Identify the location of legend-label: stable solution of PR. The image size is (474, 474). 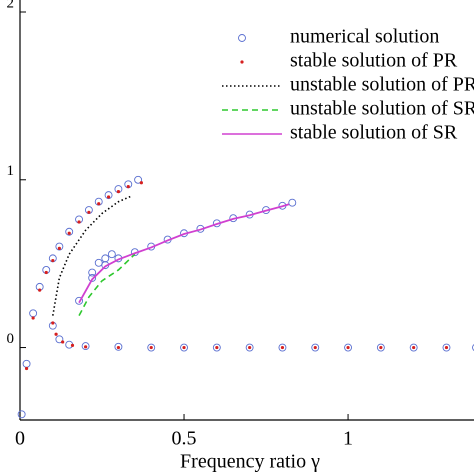
(374, 61).